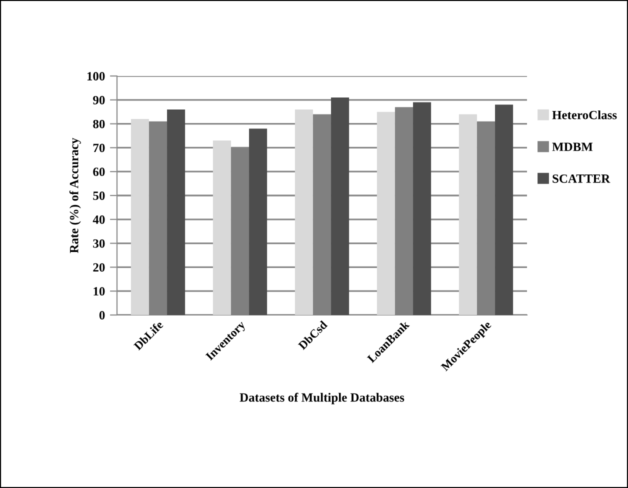  What do you see at coordinates (322, 398) in the screenshot?
I see `x-axis-title: Datasets of Multiple Databases` at bounding box center [322, 398].